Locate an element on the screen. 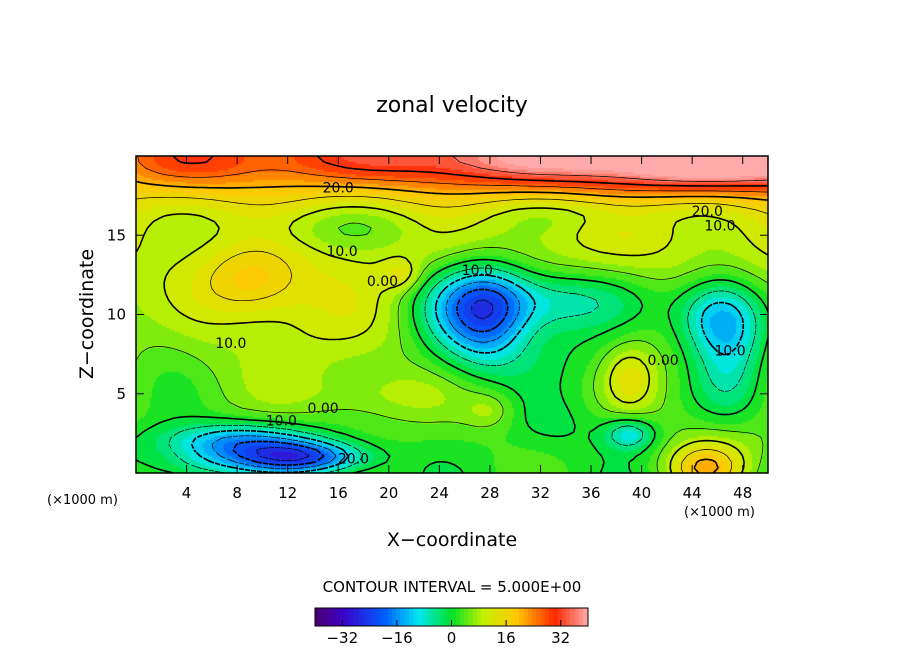  x-tick-label: 32 is located at coordinates (540, 493).